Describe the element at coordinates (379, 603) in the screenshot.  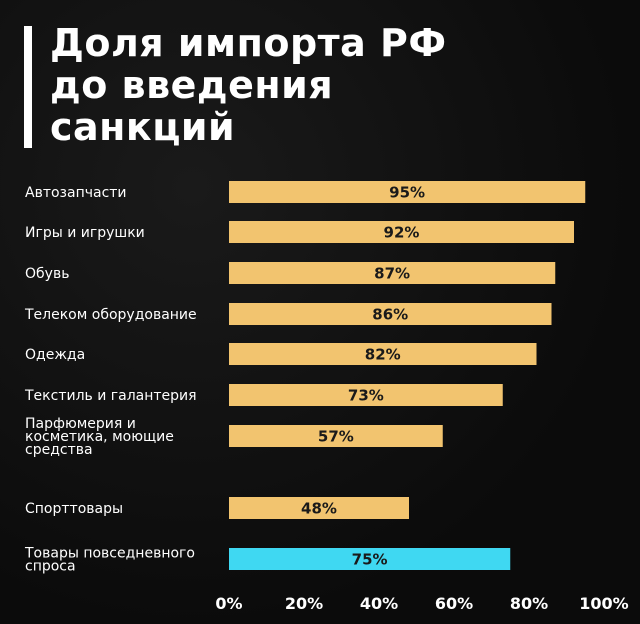
I see `x-tick-label-2: 40%` at that location.